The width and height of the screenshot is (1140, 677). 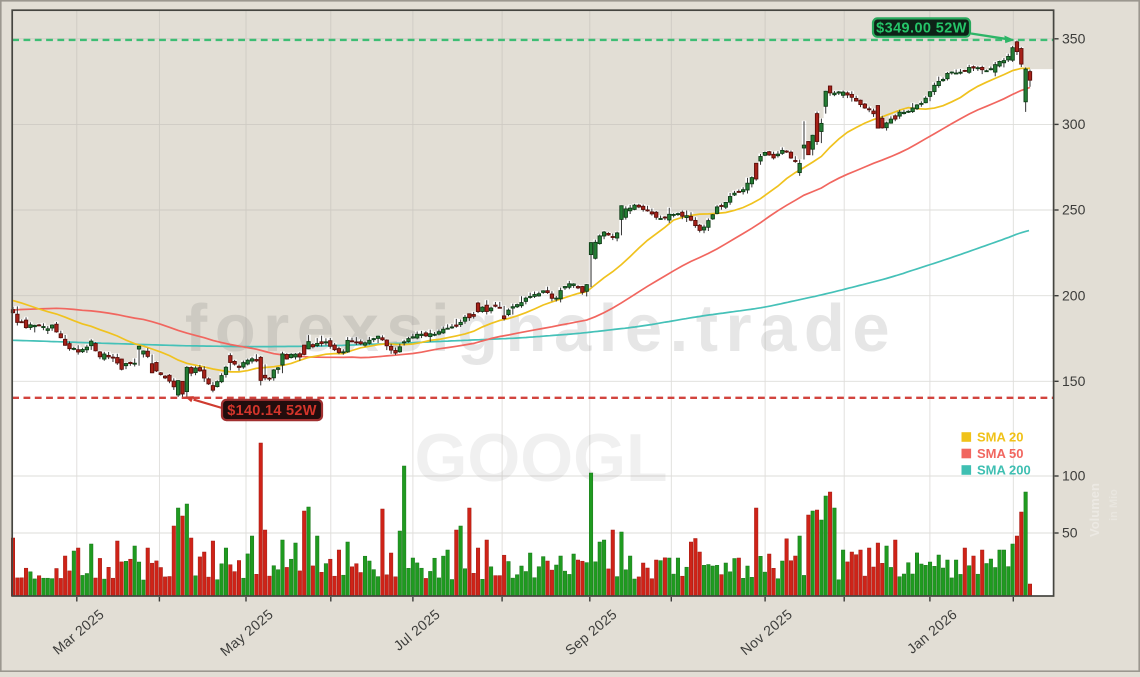 What do you see at coordinates (1074, 39) in the screenshot?
I see `svg-text: 350` at bounding box center [1074, 39].